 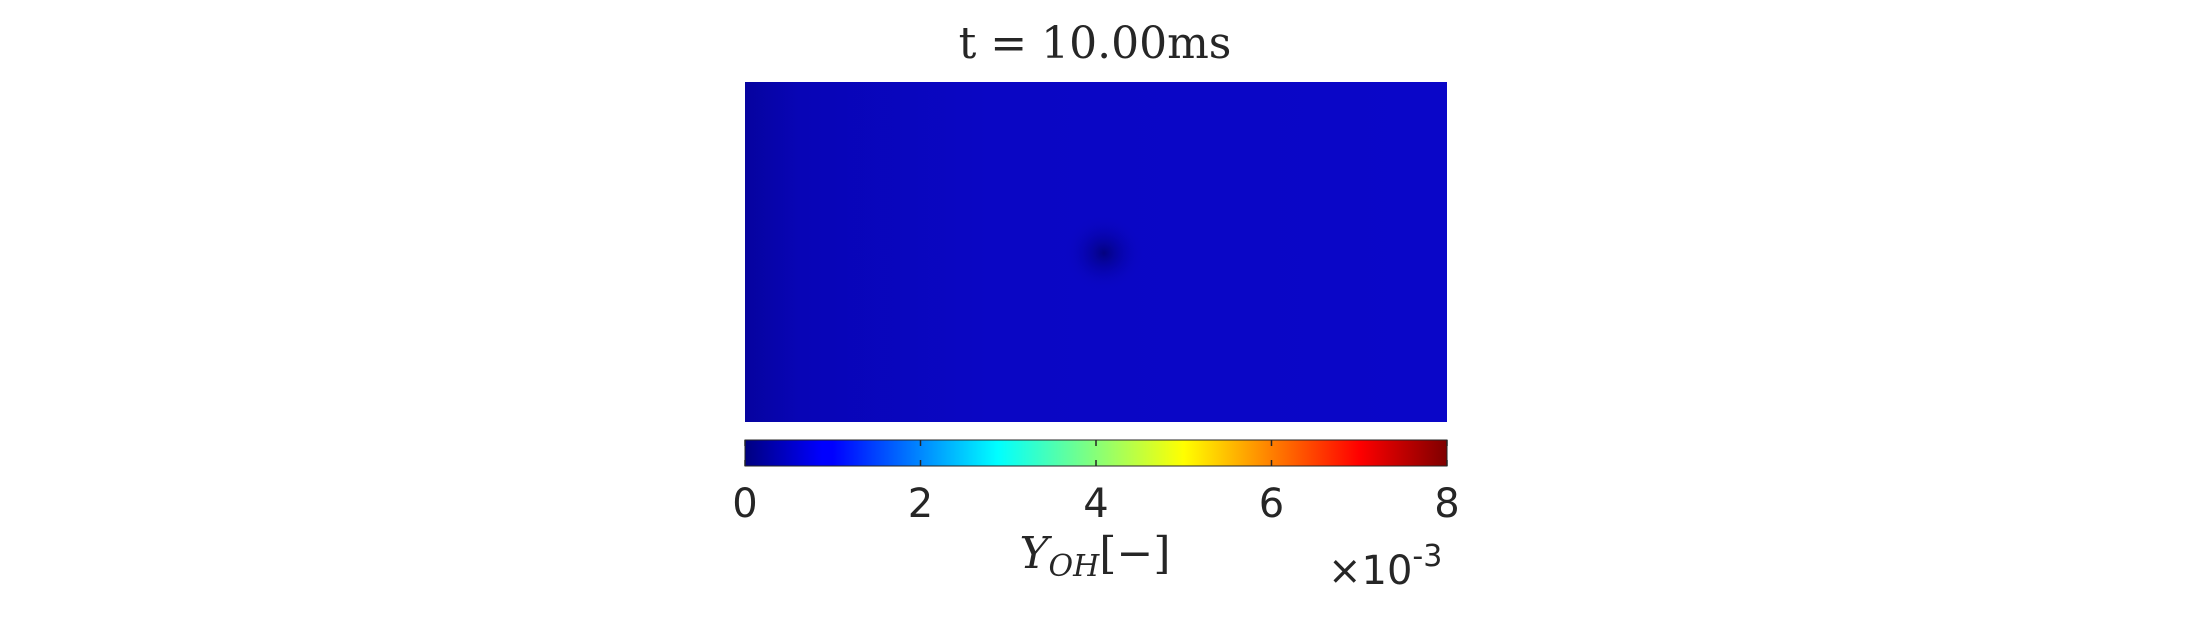 I want to click on colorbar-label-main: Y, so click(x=1035, y=553).